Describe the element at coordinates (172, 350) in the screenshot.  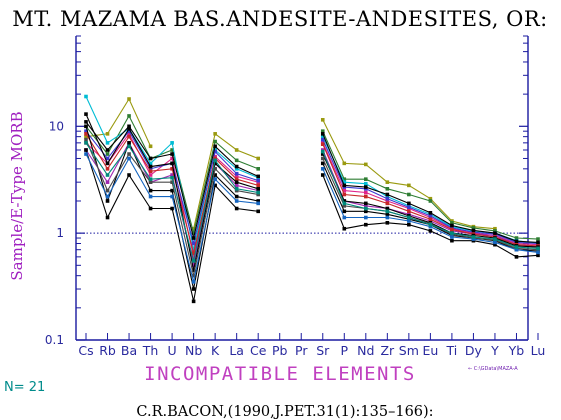
I see `x-tick-label: U` at that location.